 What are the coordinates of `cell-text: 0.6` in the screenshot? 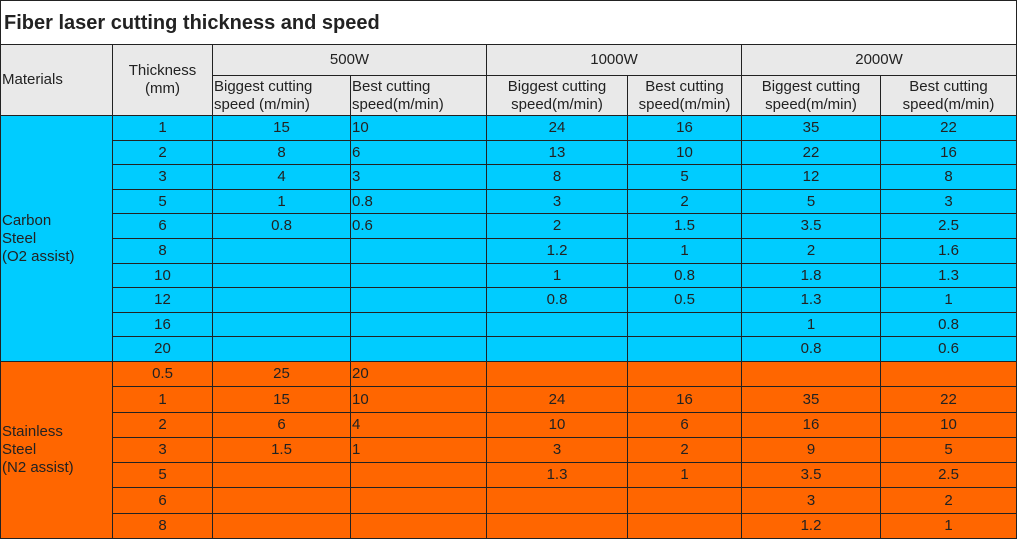 It's located at (948, 348).